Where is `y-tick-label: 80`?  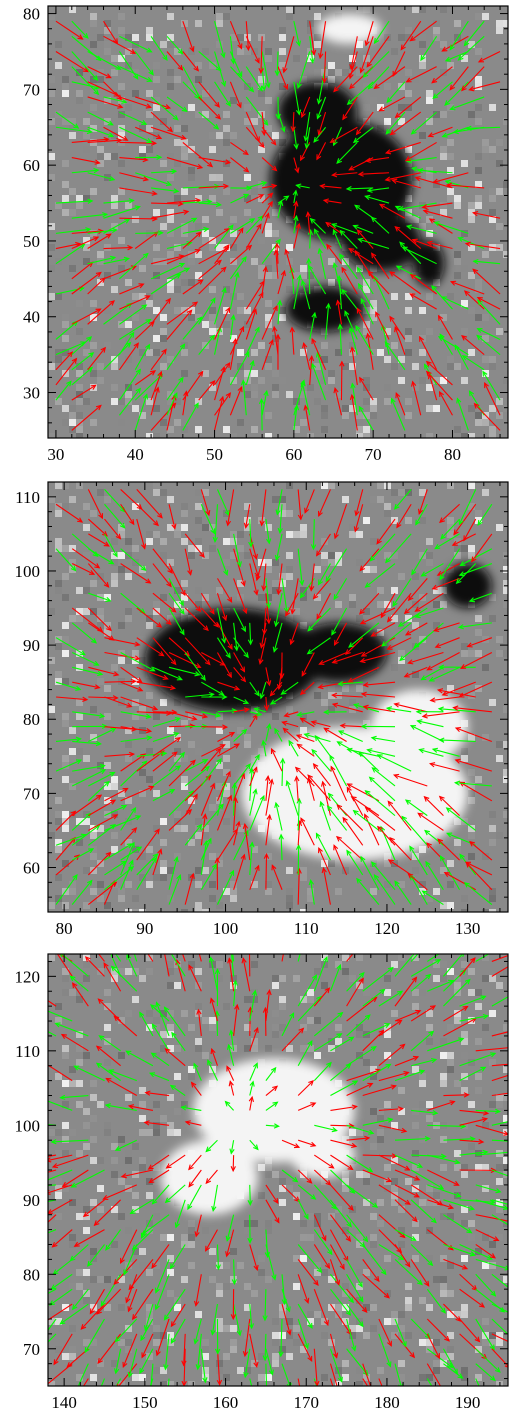 y-tick-label: 80 is located at coordinates (31, 14).